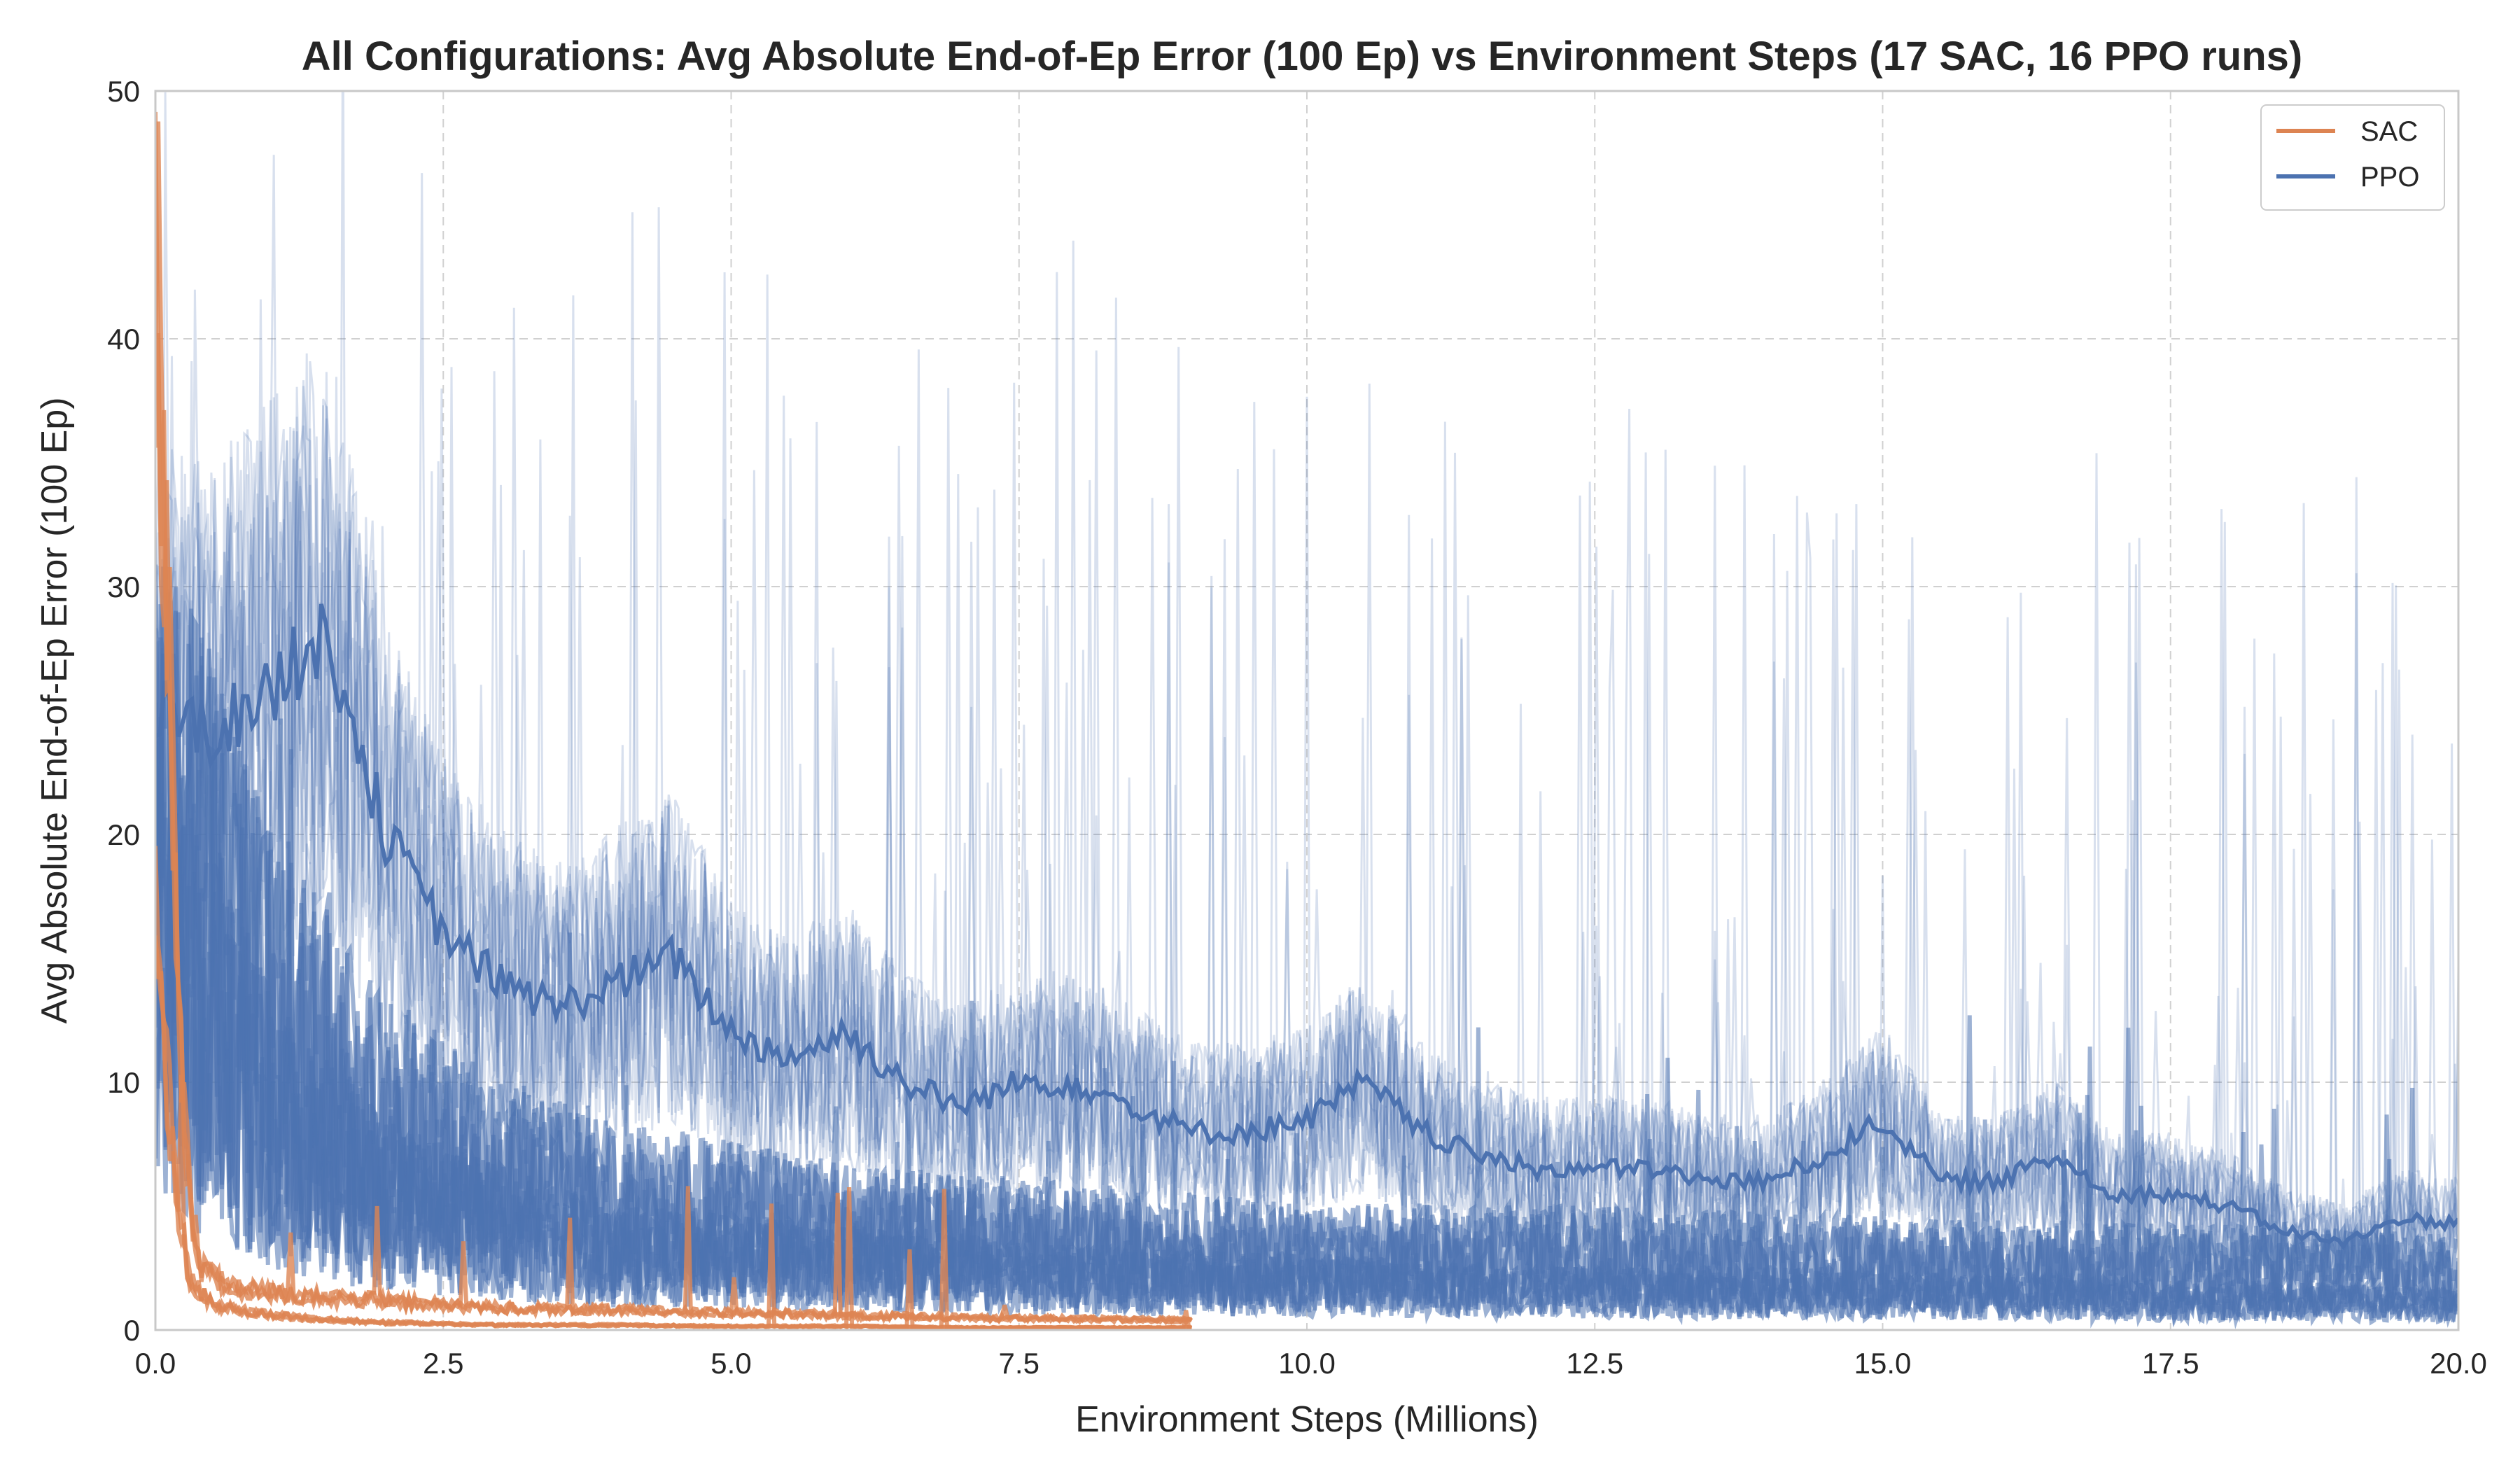 This screenshot has width=2520, height=1470. Describe the element at coordinates (2170, 1363) in the screenshot. I see `x-tick-label: 17.5` at that location.